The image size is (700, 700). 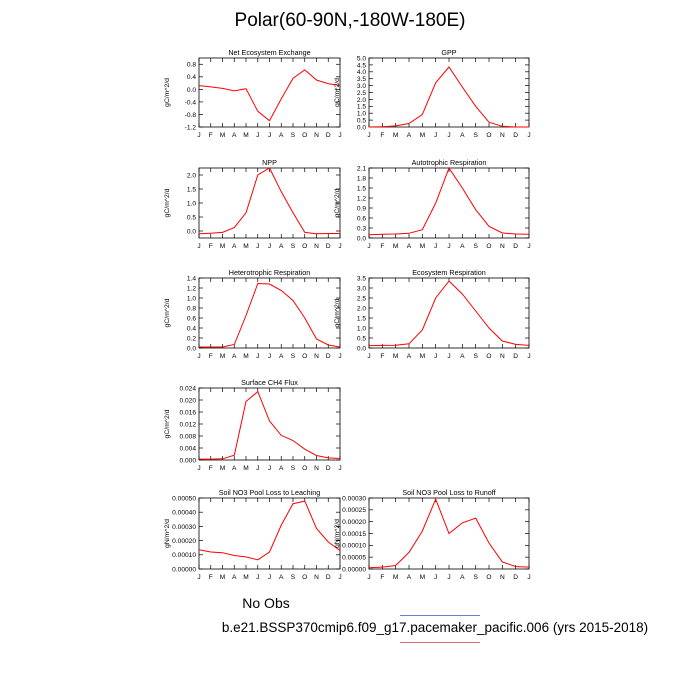 I want to click on y-tick-label: 0.00040, so click(x=184, y=513).